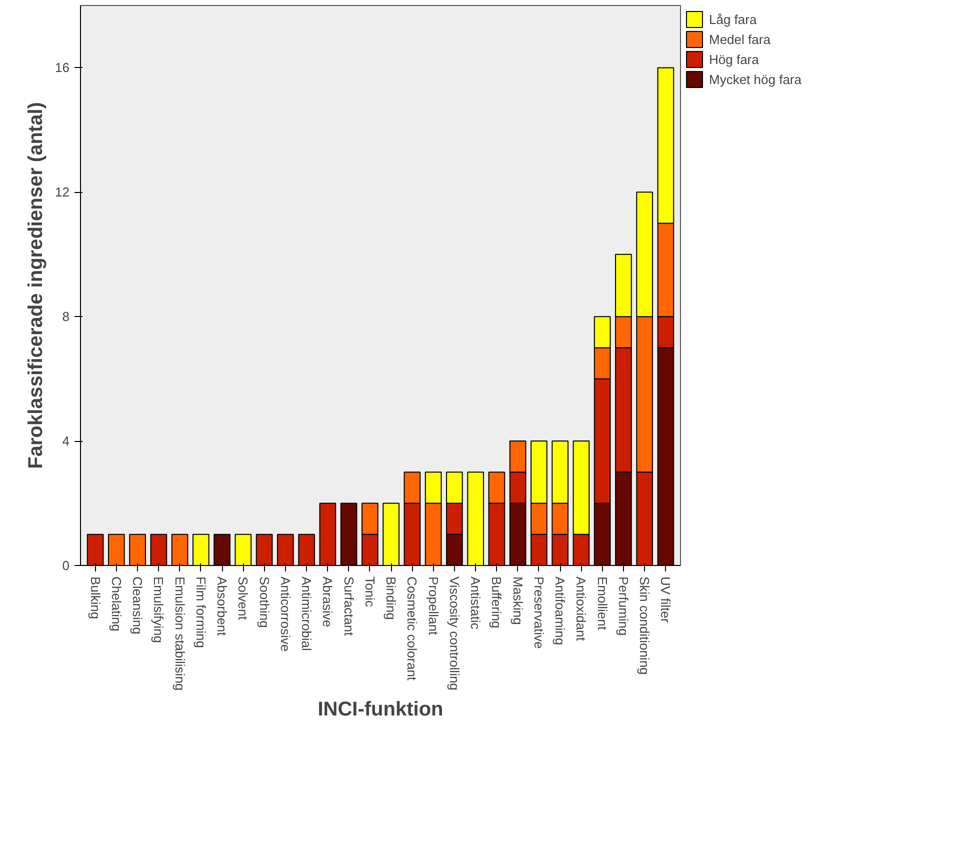  I want to click on x-tick-label: Antimicrobial, so click(306, 614).